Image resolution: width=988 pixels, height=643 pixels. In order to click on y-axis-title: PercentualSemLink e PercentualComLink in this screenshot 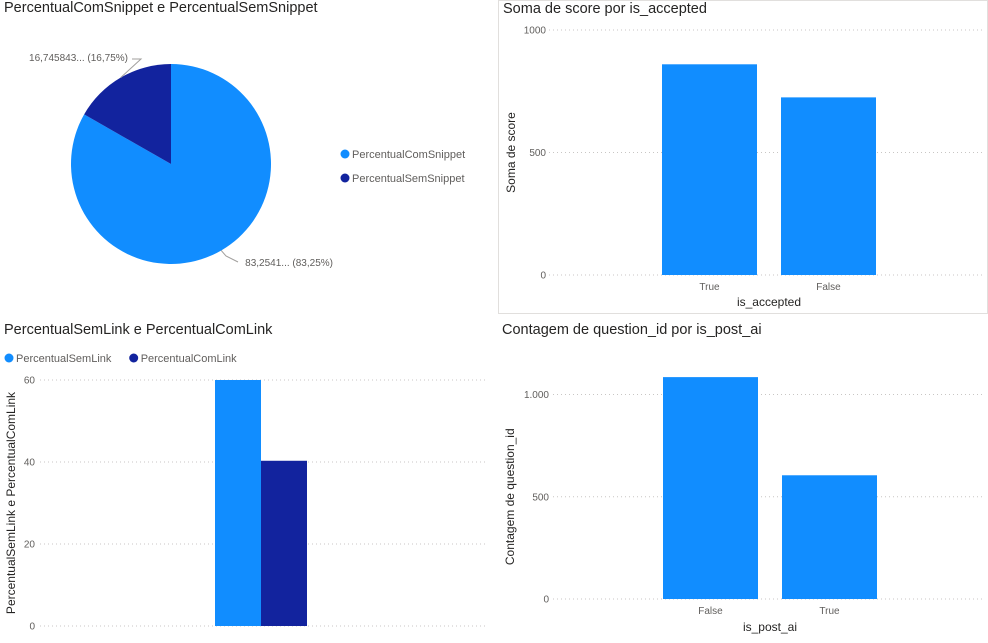, I will do `click(11, 502)`.